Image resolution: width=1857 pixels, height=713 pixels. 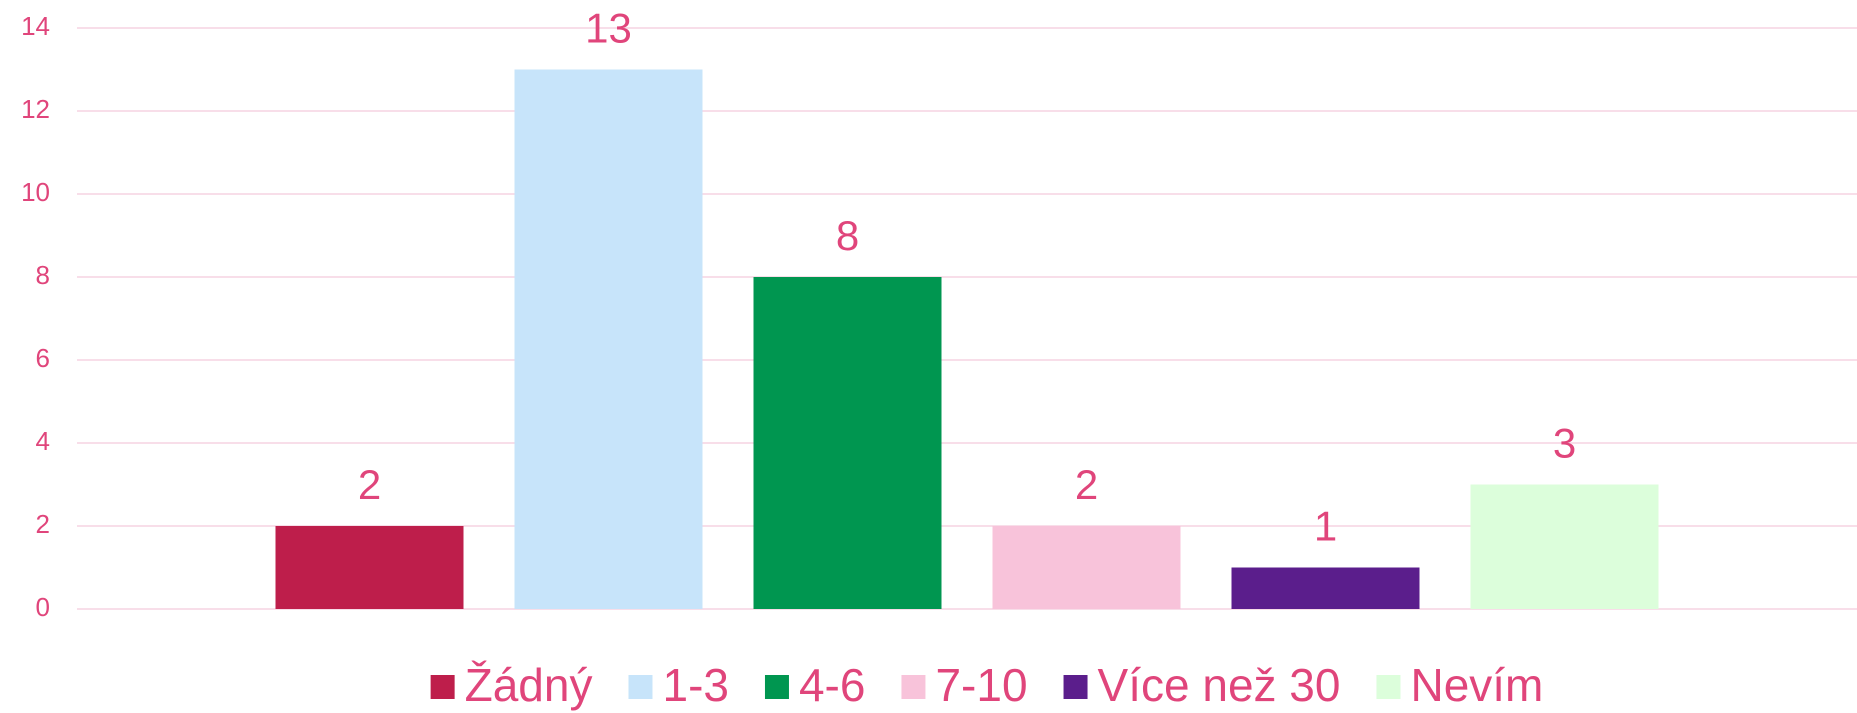 What do you see at coordinates (35, 192) in the screenshot?
I see `y-tick-label: 10` at bounding box center [35, 192].